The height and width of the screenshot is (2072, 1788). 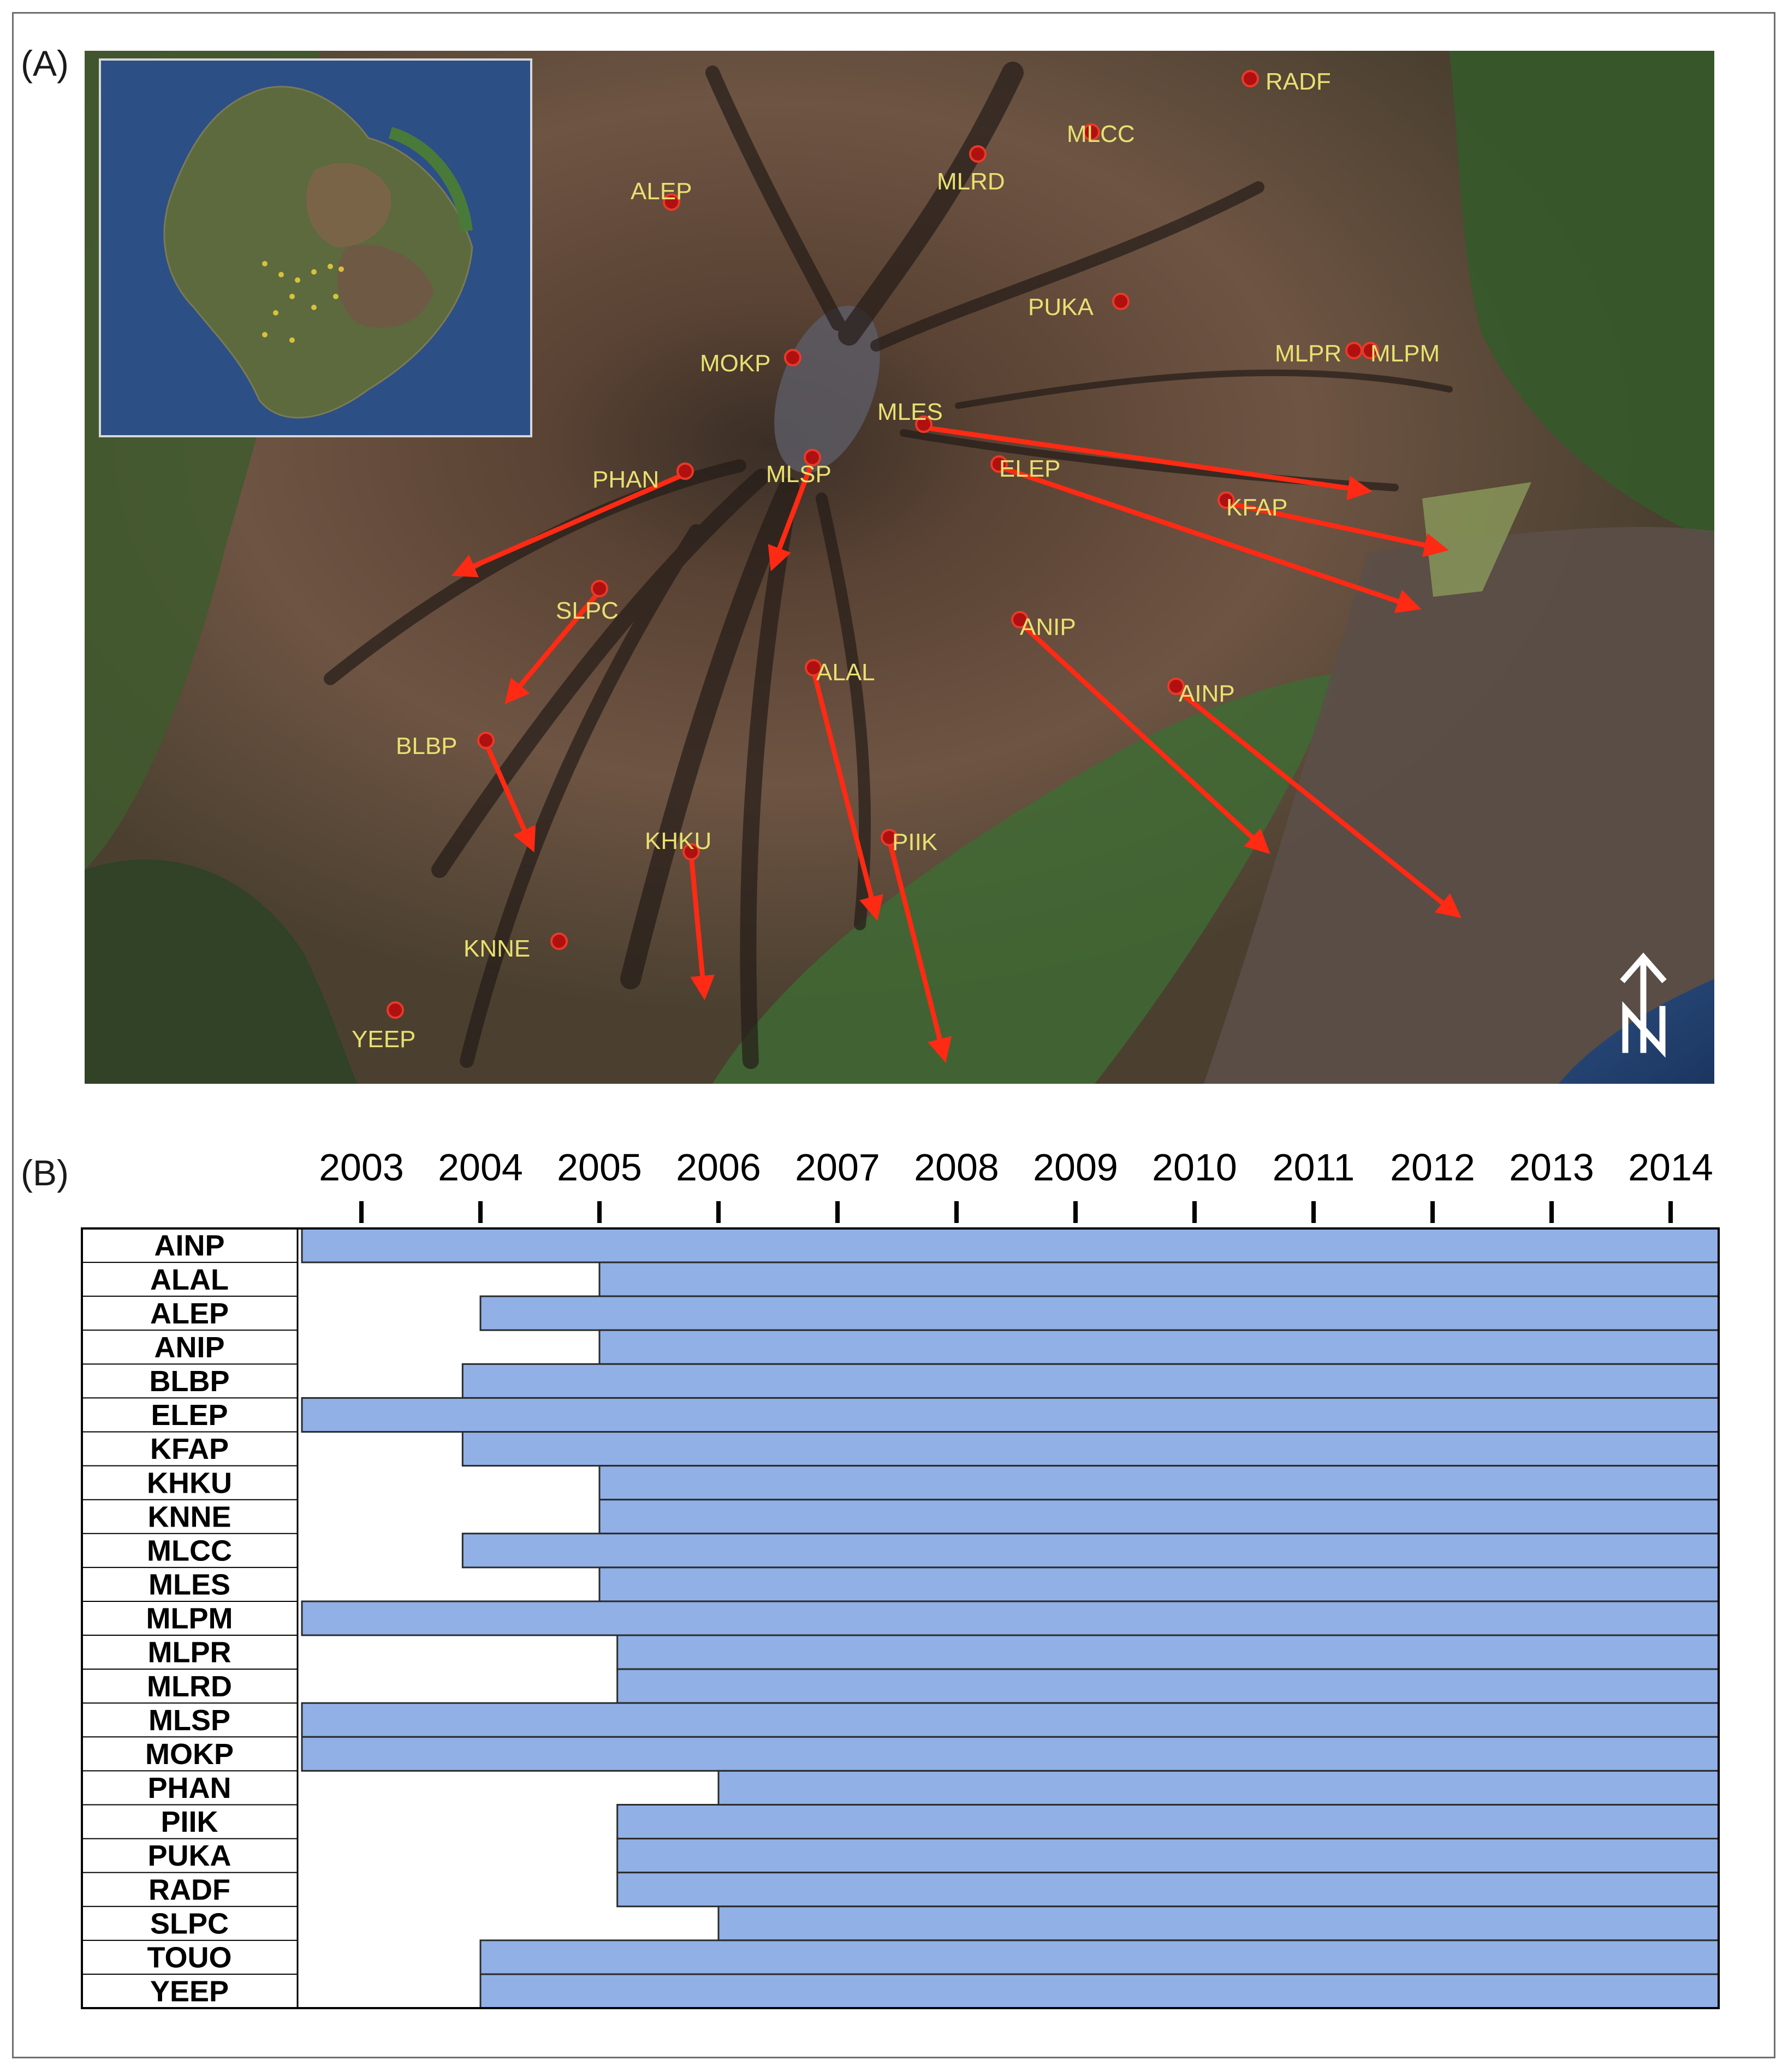 I want to click on deployment-bar-knne, so click(x=1159, y=1517).